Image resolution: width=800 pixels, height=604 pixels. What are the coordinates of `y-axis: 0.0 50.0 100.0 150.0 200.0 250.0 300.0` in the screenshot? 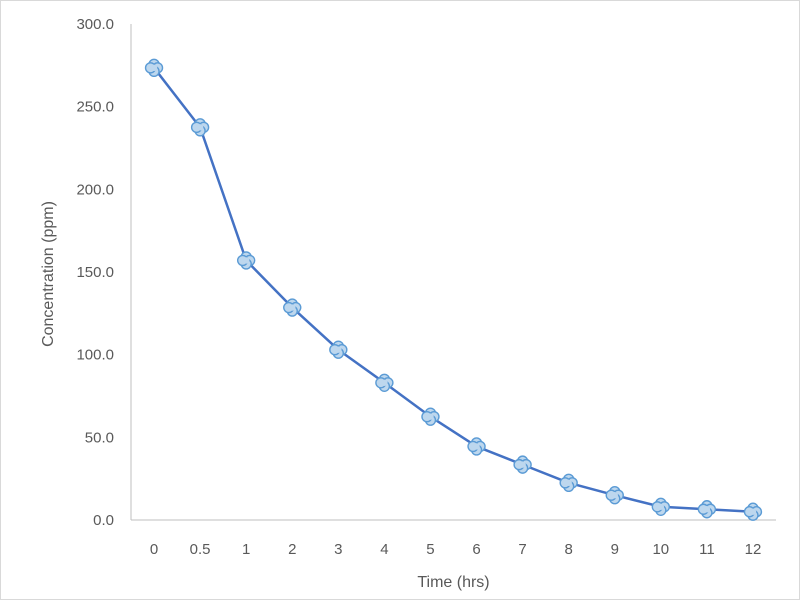 It's located at (104, 272).